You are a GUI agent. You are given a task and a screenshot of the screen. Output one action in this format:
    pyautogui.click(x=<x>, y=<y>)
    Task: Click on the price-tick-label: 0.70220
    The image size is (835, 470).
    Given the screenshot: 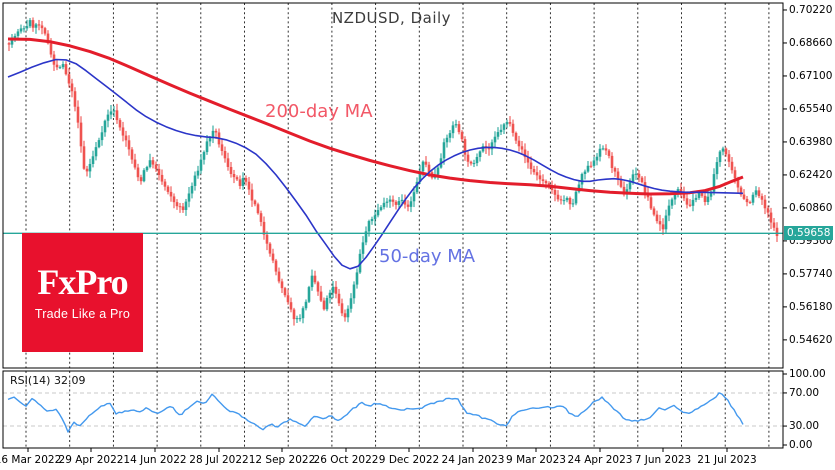 What is the action you would take?
    pyautogui.click(x=811, y=9)
    